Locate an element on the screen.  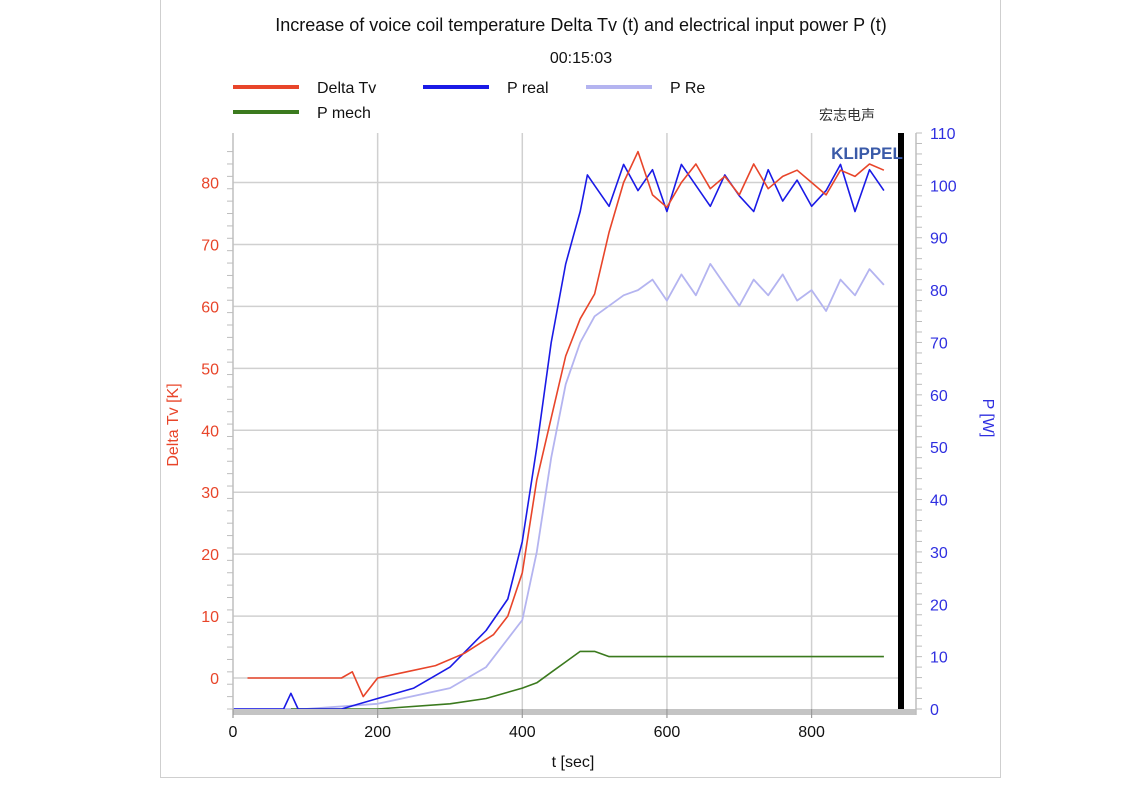
y-right-tick-label: 90 is located at coordinates (939, 239).